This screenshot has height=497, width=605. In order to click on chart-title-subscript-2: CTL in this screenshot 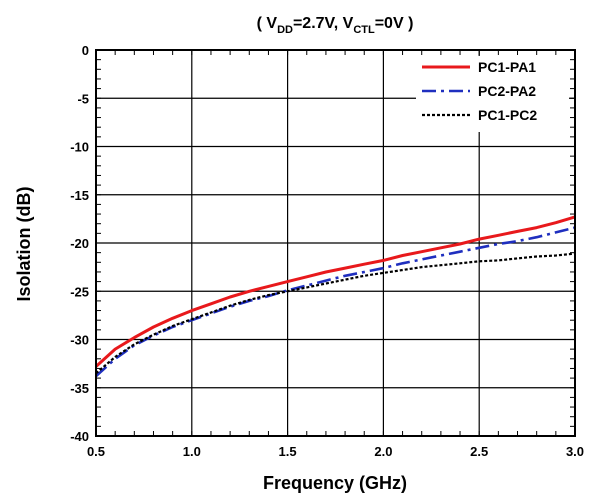, I will do `click(364, 30)`.